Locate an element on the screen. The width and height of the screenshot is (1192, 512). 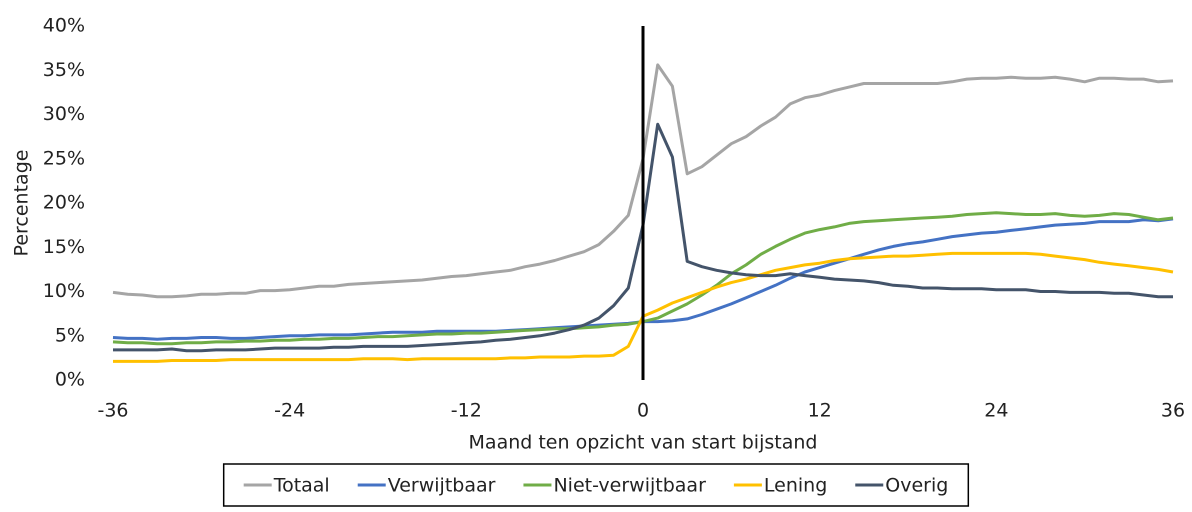
legend-label: Niet-verwijtbaar is located at coordinates (629, 486).